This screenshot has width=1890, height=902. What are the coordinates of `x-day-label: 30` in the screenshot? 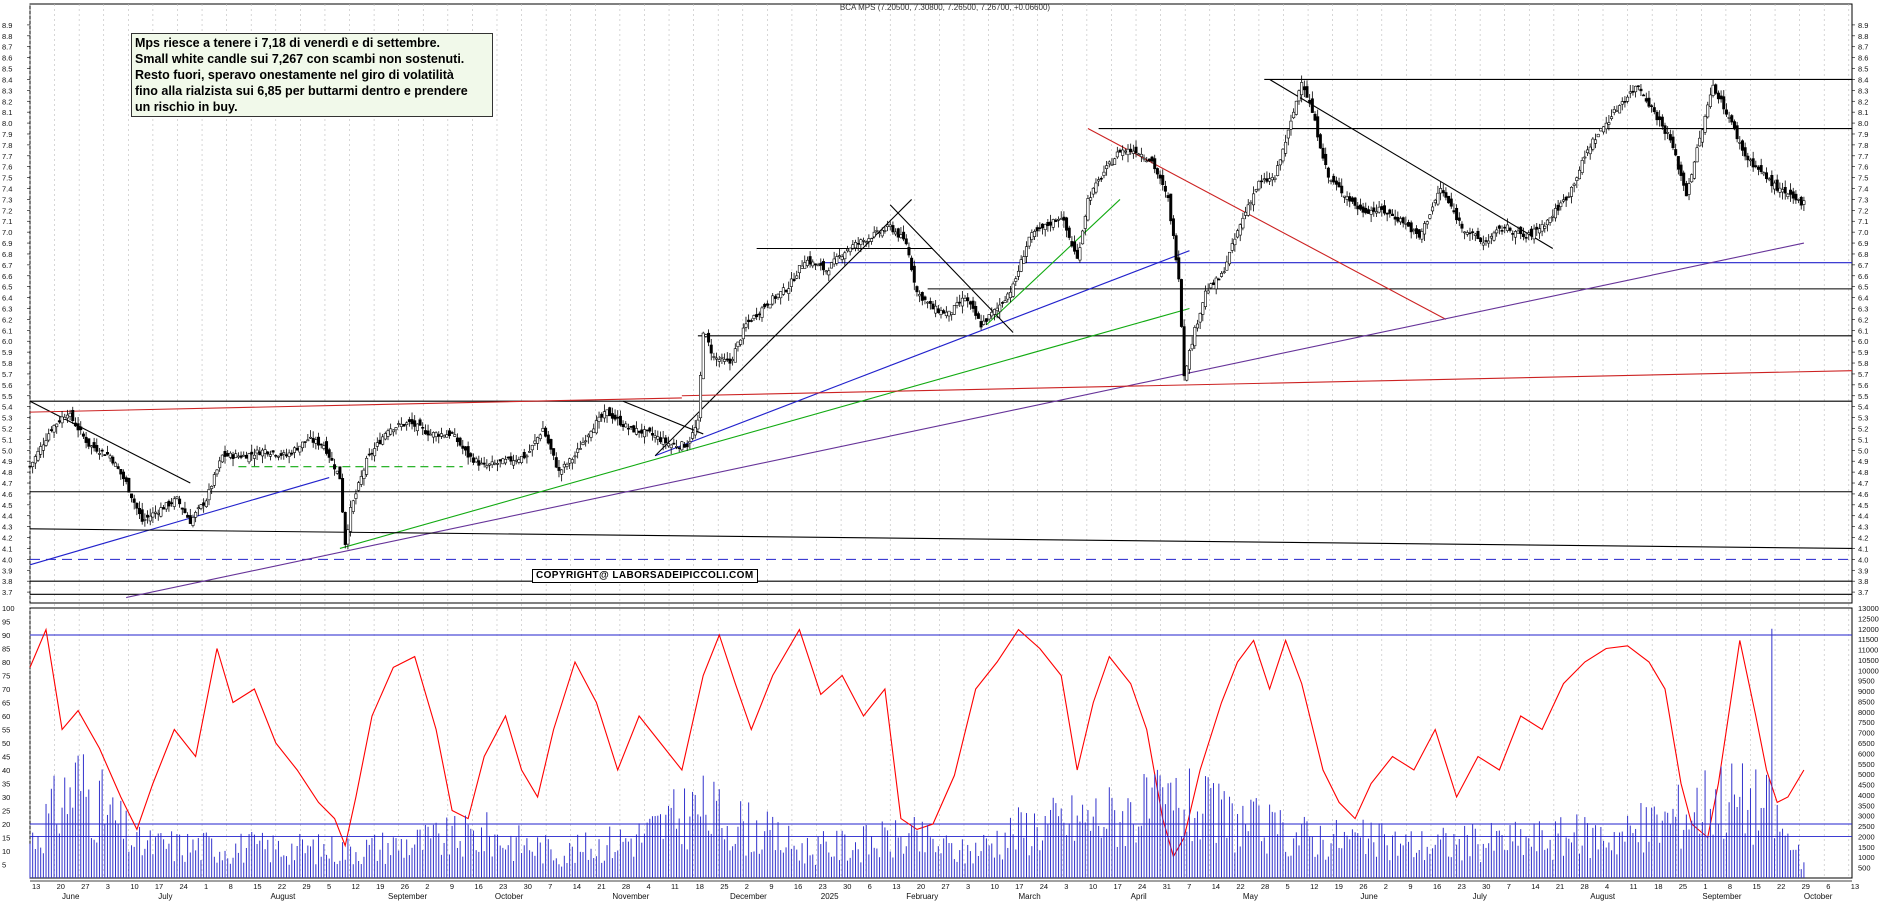 It's located at (847, 886).